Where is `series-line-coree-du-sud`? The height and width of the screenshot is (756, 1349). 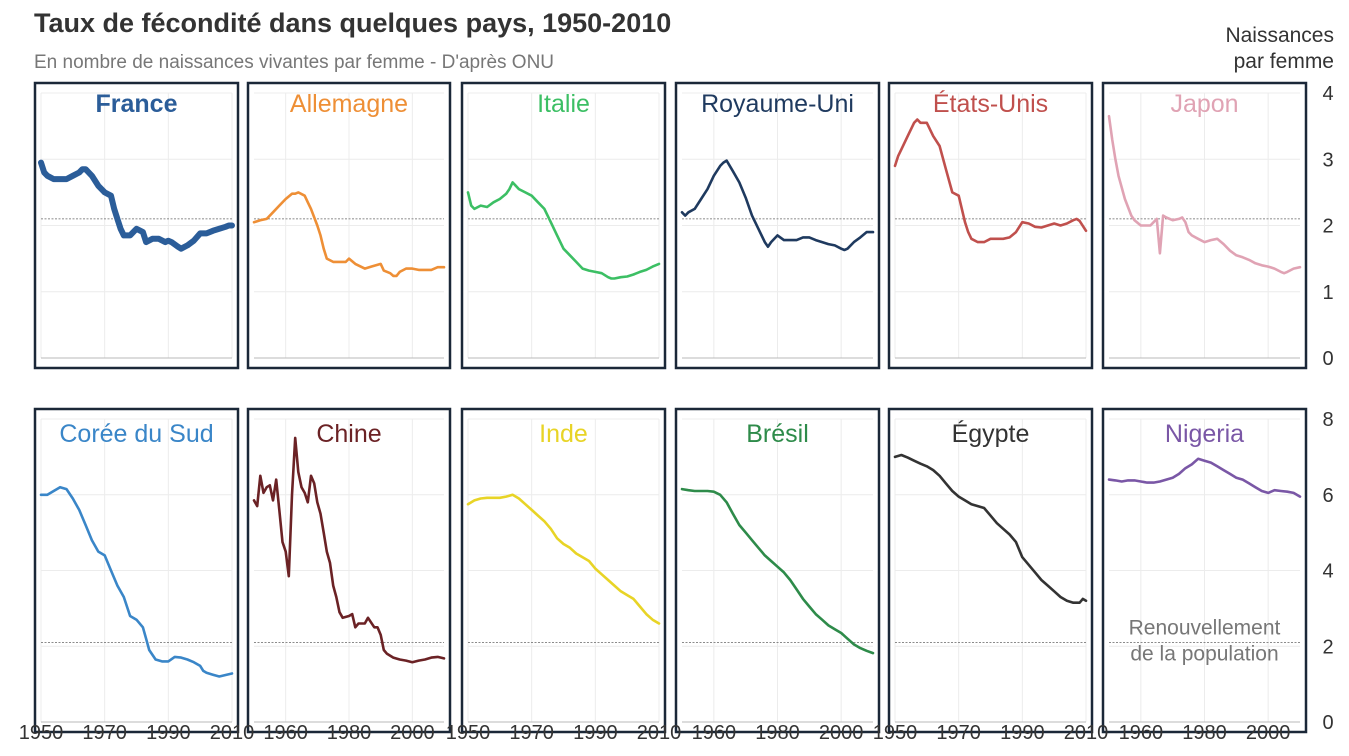 series-line-coree-du-sud is located at coordinates (136, 581).